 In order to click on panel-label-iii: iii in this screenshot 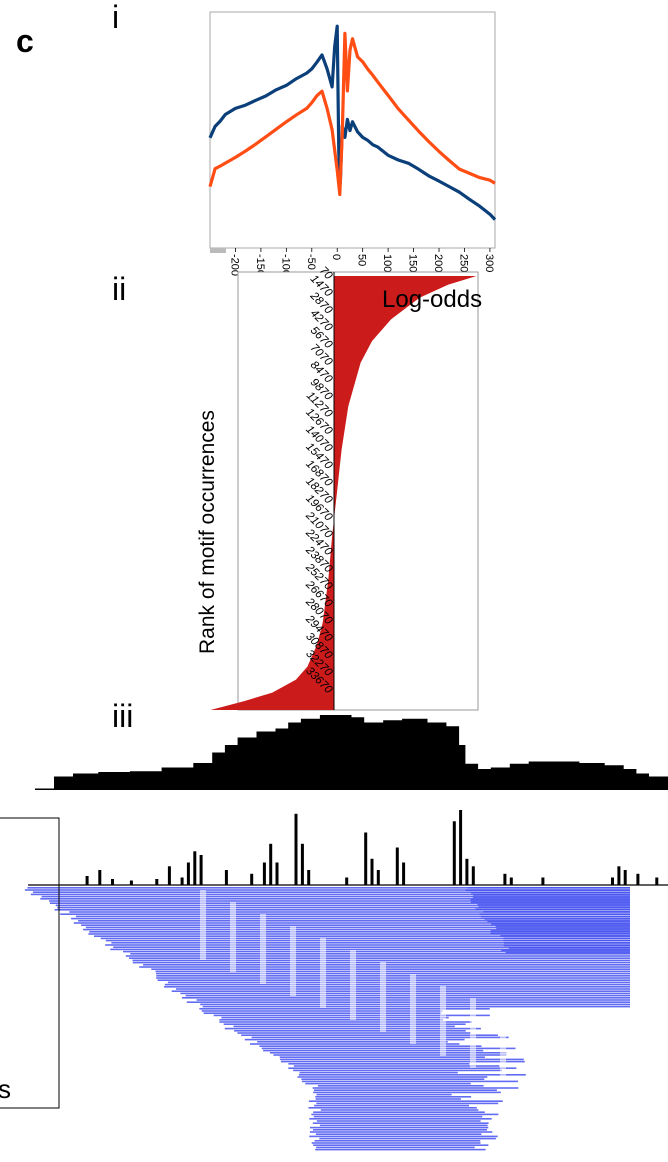, I will do `click(122, 716)`.